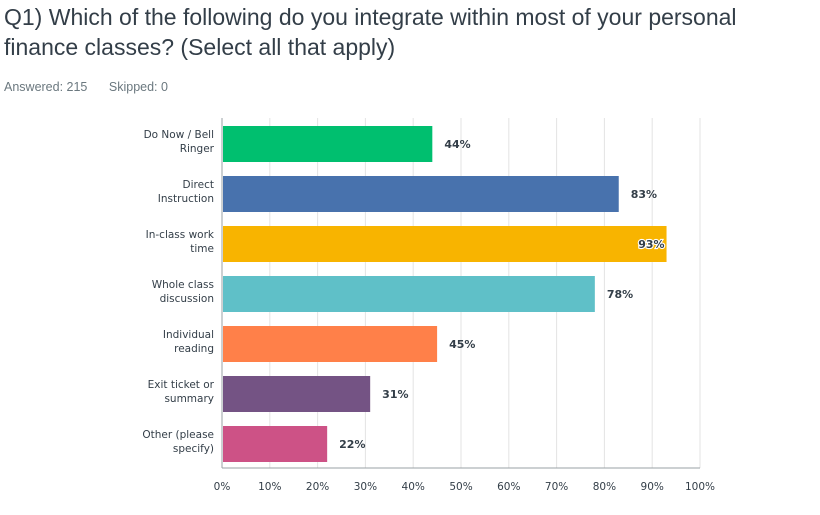  Describe the element at coordinates (644, 194) in the screenshot. I see `value-label: 83%` at that location.